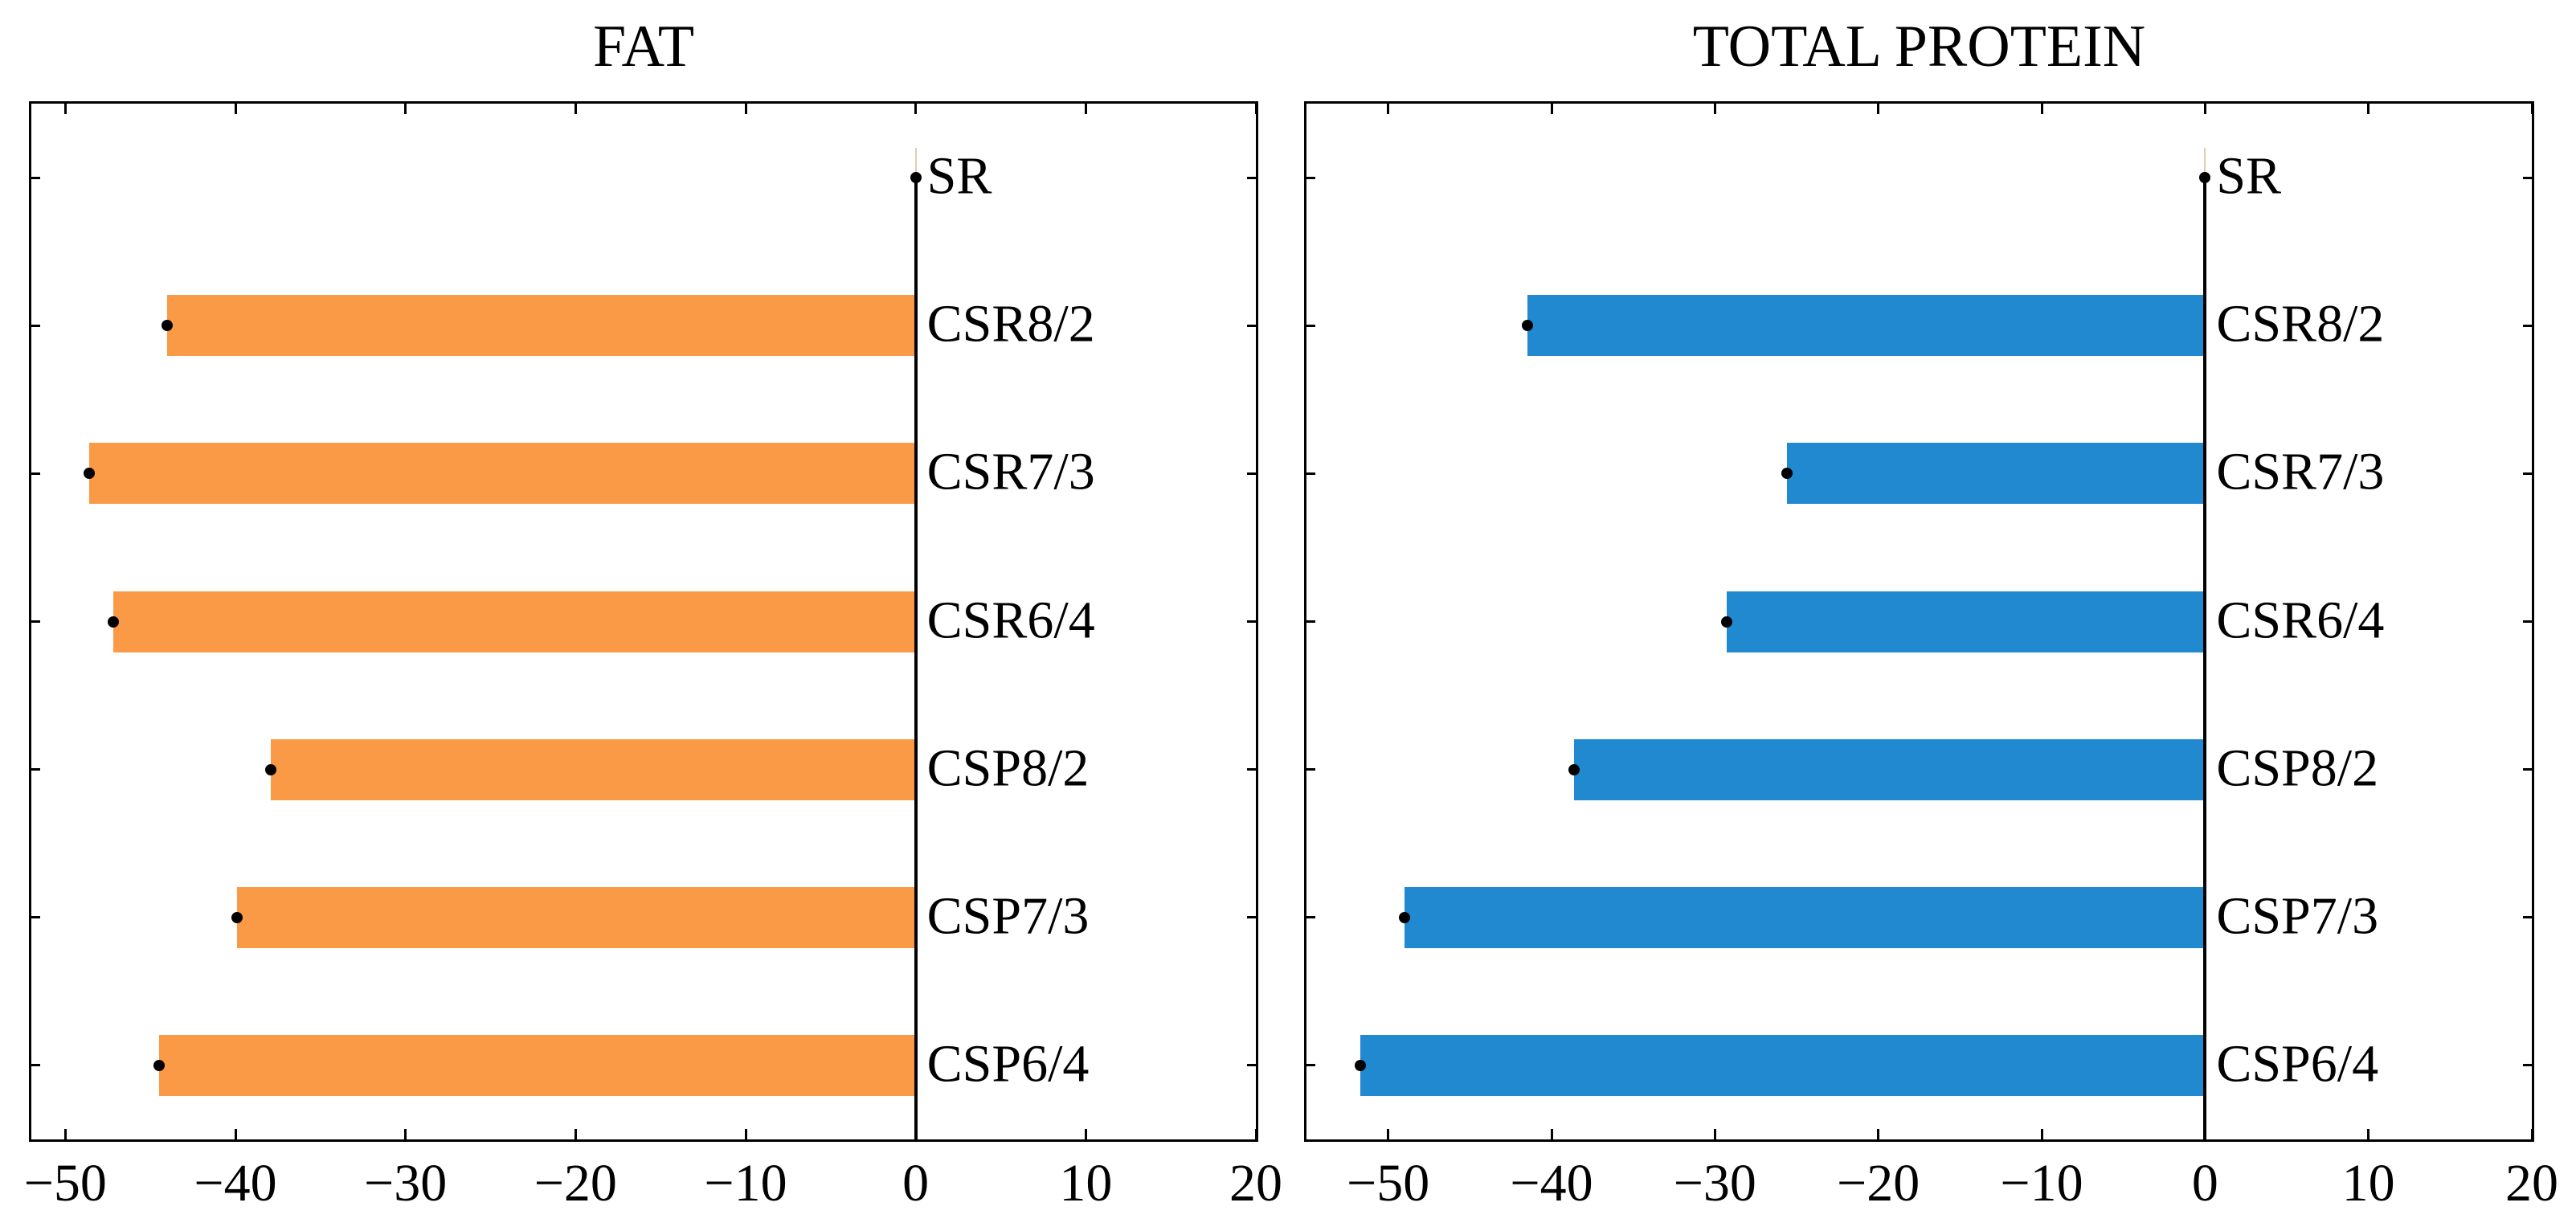 The height and width of the screenshot is (1227, 2576). I want to click on x-tick-bottom--40, so click(235, 1134).